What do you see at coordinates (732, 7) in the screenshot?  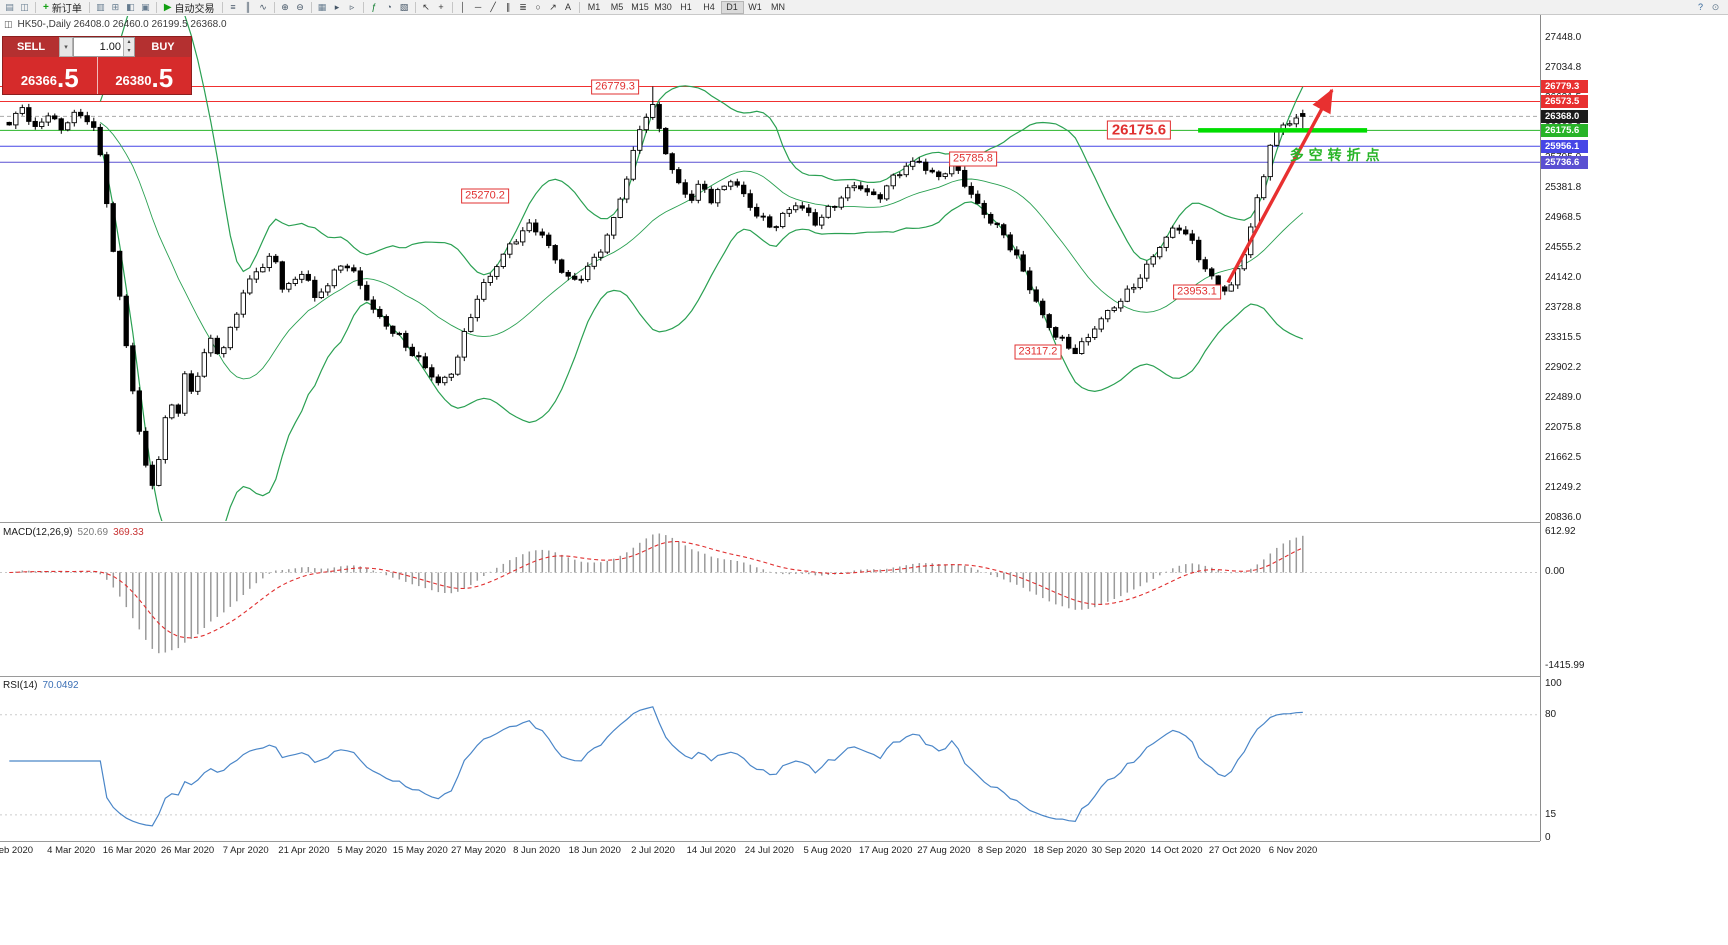 I see `timeframe-d1-button: D1` at bounding box center [732, 7].